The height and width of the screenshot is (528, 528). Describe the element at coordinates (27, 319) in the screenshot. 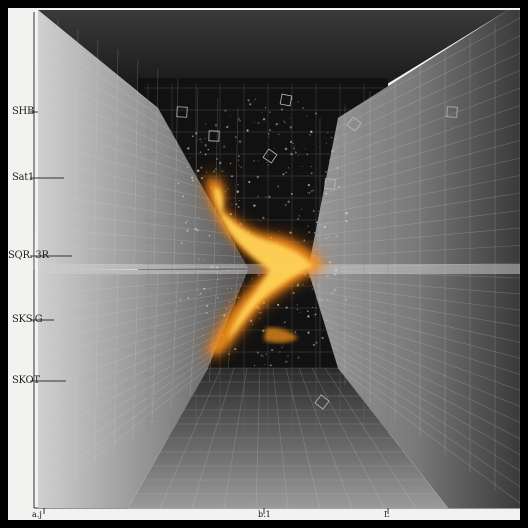

I see `left-axis-label-4: SKS.G` at that location.